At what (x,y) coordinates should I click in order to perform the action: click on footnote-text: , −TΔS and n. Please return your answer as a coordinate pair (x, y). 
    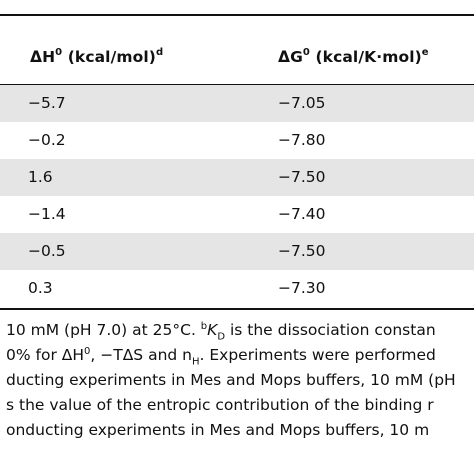
    Looking at the image, I should click on (141, 355).